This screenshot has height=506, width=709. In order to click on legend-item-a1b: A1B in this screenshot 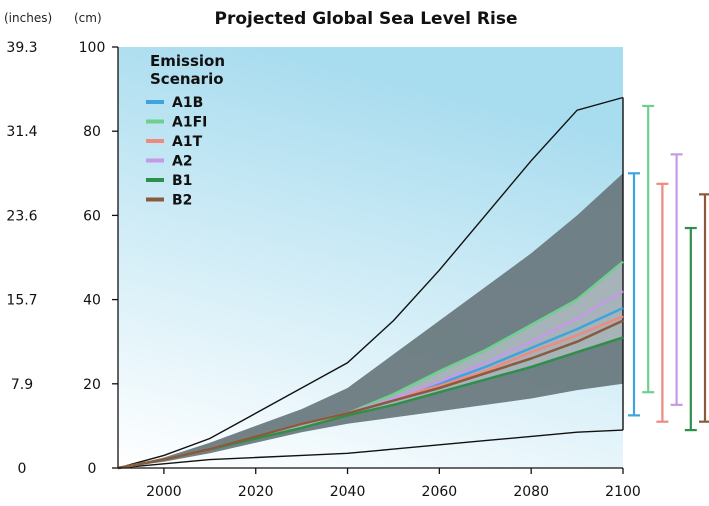, I will do `click(174, 103)`.